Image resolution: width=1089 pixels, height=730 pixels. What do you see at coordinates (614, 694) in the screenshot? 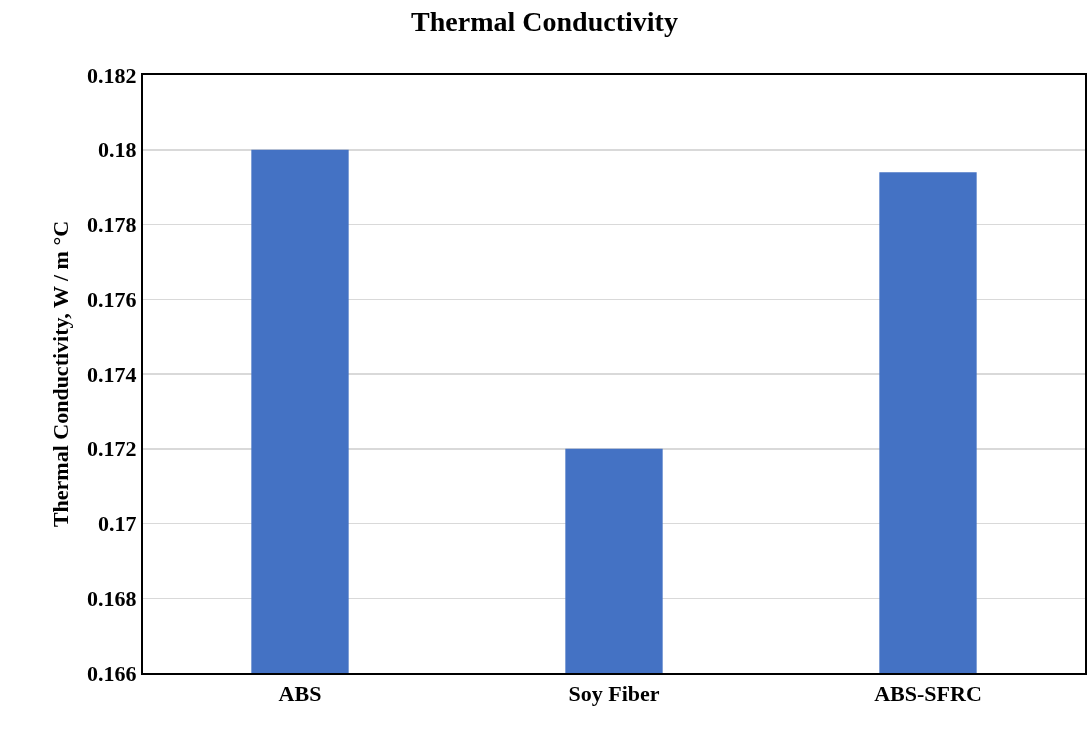
I see `x-tick-label: Soy Fiber` at bounding box center [614, 694].